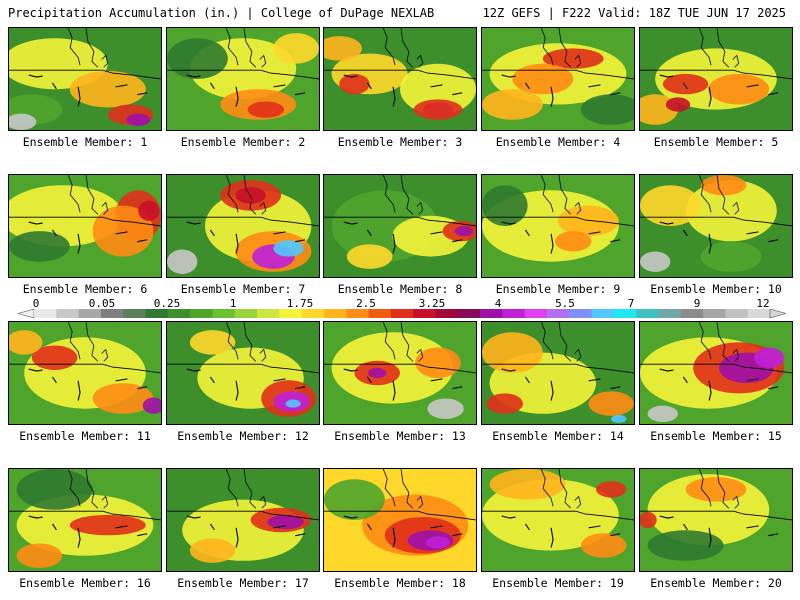 This screenshot has height=600, width=800. Describe the element at coordinates (498, 303) in the screenshot. I see `colorbar-tick-label: 4` at that location.